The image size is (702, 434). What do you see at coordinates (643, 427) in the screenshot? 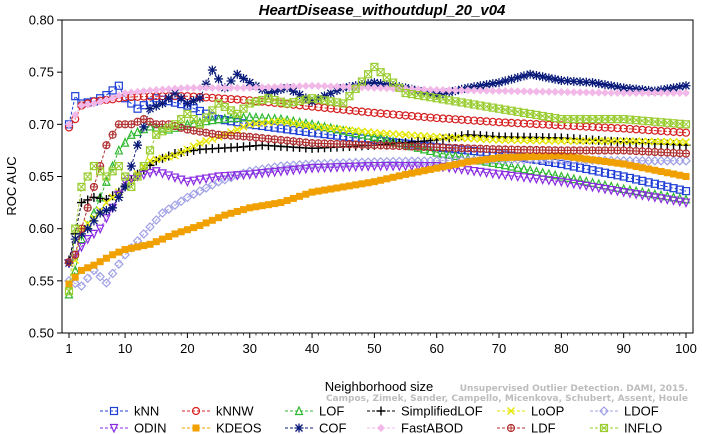
I see `legend-label: INFLO` at bounding box center [643, 427].